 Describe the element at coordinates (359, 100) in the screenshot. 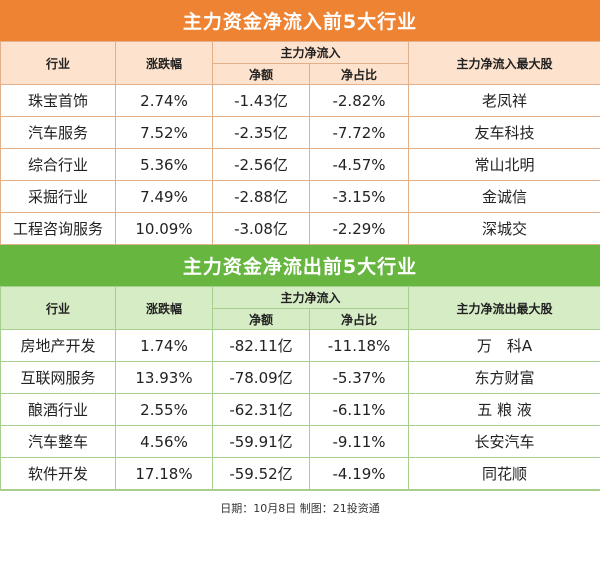

I see `net-ratio-cell: -2.82%` at that location.